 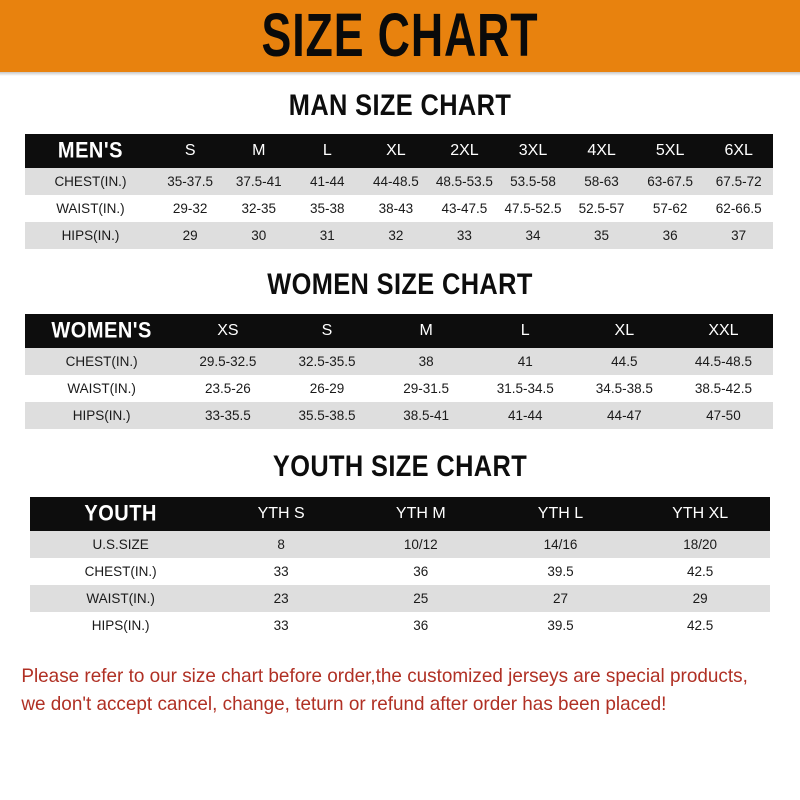 What do you see at coordinates (560, 544) in the screenshot?
I see `table-cell: 14/16` at bounding box center [560, 544].